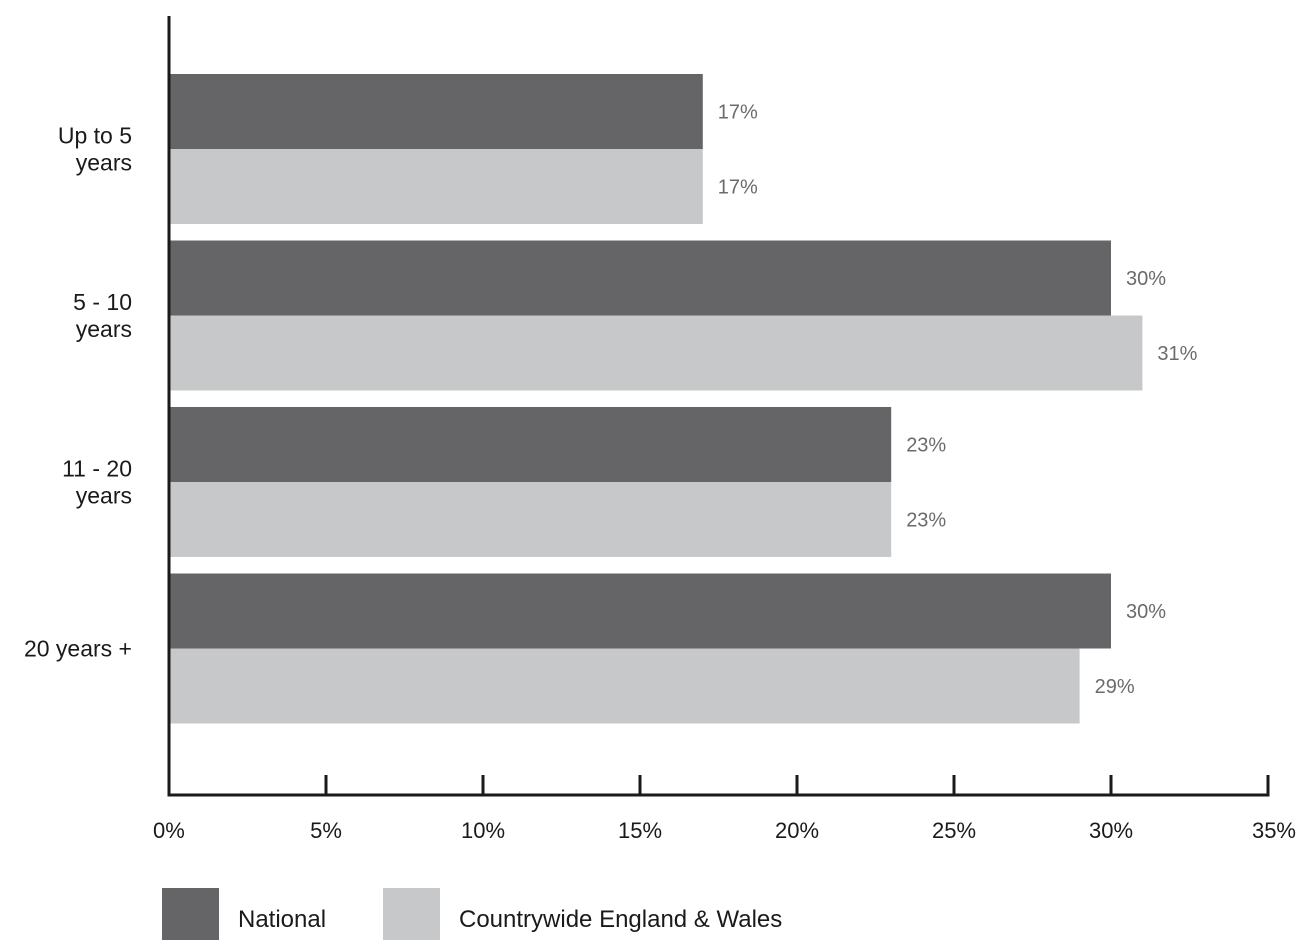  What do you see at coordinates (640, 830) in the screenshot?
I see `x-tick-label: 15%` at bounding box center [640, 830].